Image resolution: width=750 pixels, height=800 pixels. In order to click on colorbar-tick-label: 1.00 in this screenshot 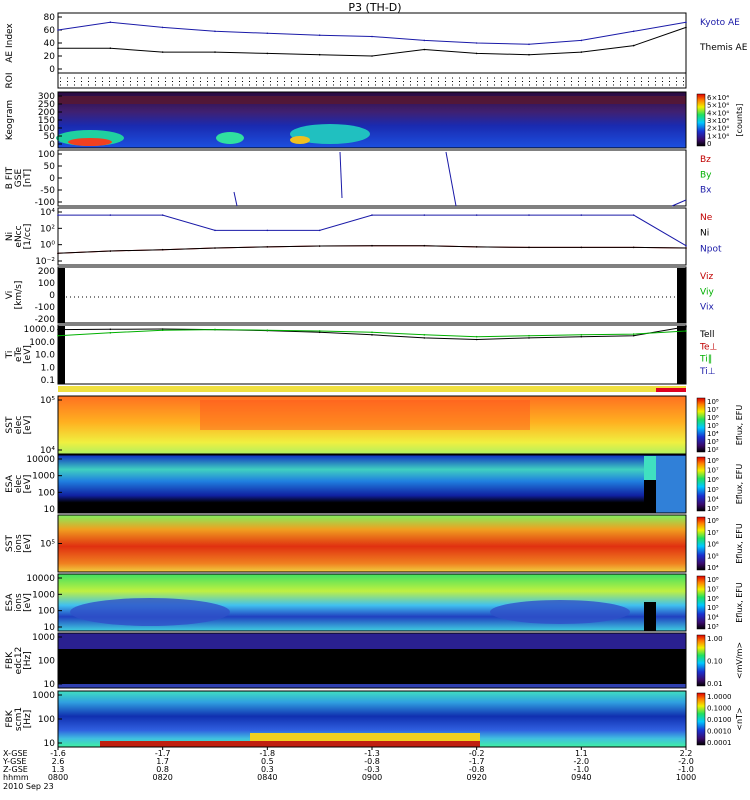, I will do `click(715, 639)`.